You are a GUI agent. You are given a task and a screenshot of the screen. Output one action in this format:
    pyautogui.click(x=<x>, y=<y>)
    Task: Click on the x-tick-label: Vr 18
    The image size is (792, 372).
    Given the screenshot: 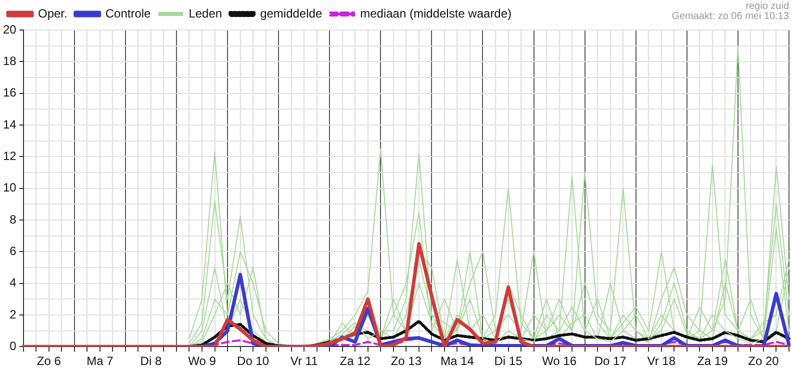 What is the action you would take?
    pyautogui.click(x=661, y=361)
    